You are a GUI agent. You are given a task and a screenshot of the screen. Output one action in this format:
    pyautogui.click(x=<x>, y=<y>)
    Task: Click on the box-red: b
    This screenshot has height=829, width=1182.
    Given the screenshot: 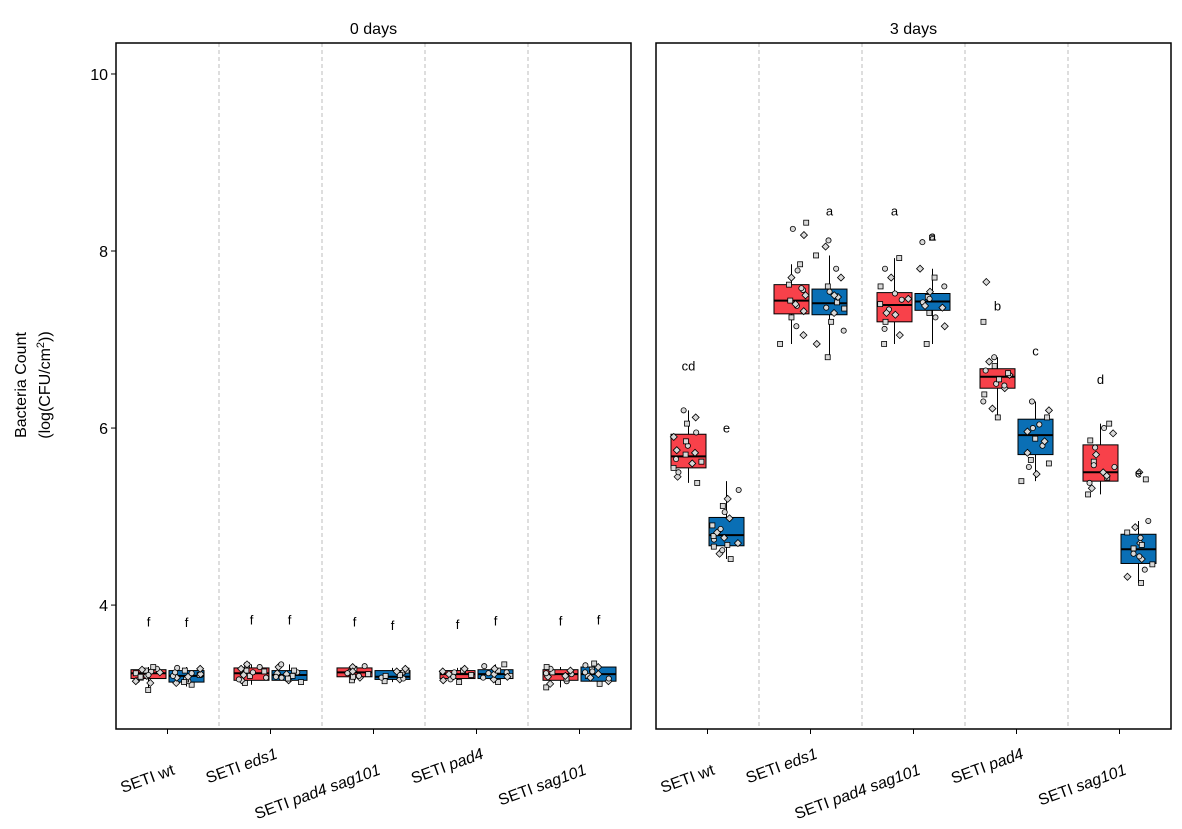 What is the action you would take?
    pyautogui.click(x=997, y=349)
    